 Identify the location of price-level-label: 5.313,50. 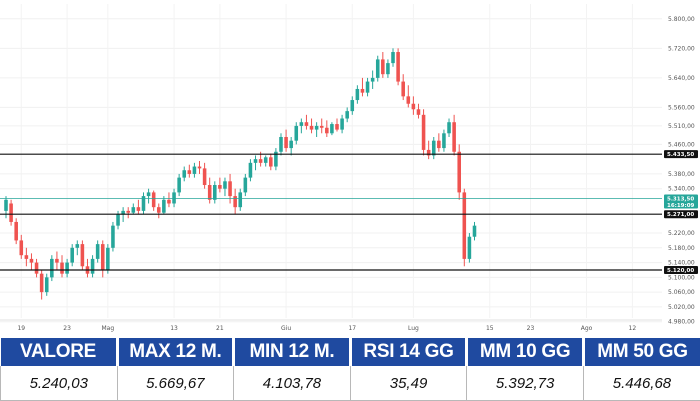
(680, 199).